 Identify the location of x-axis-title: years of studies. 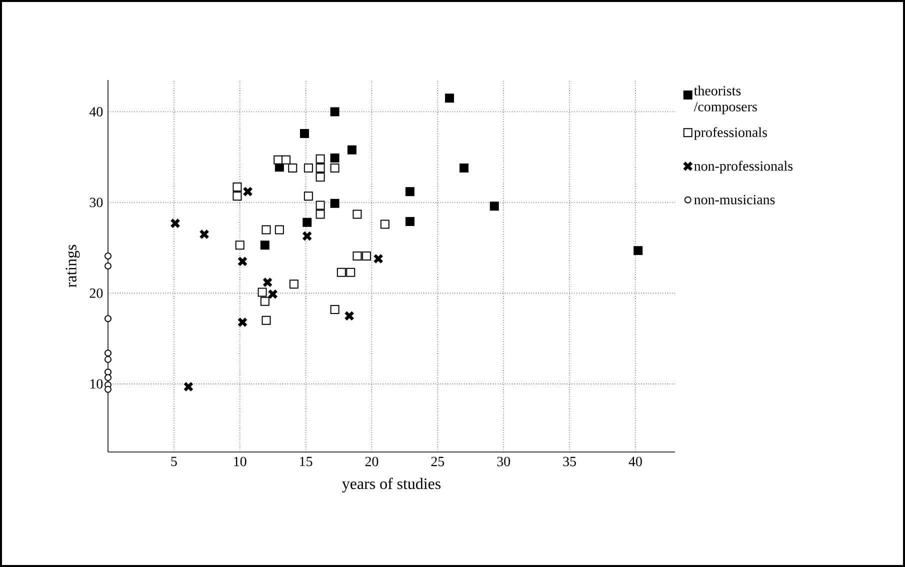
(391, 485).